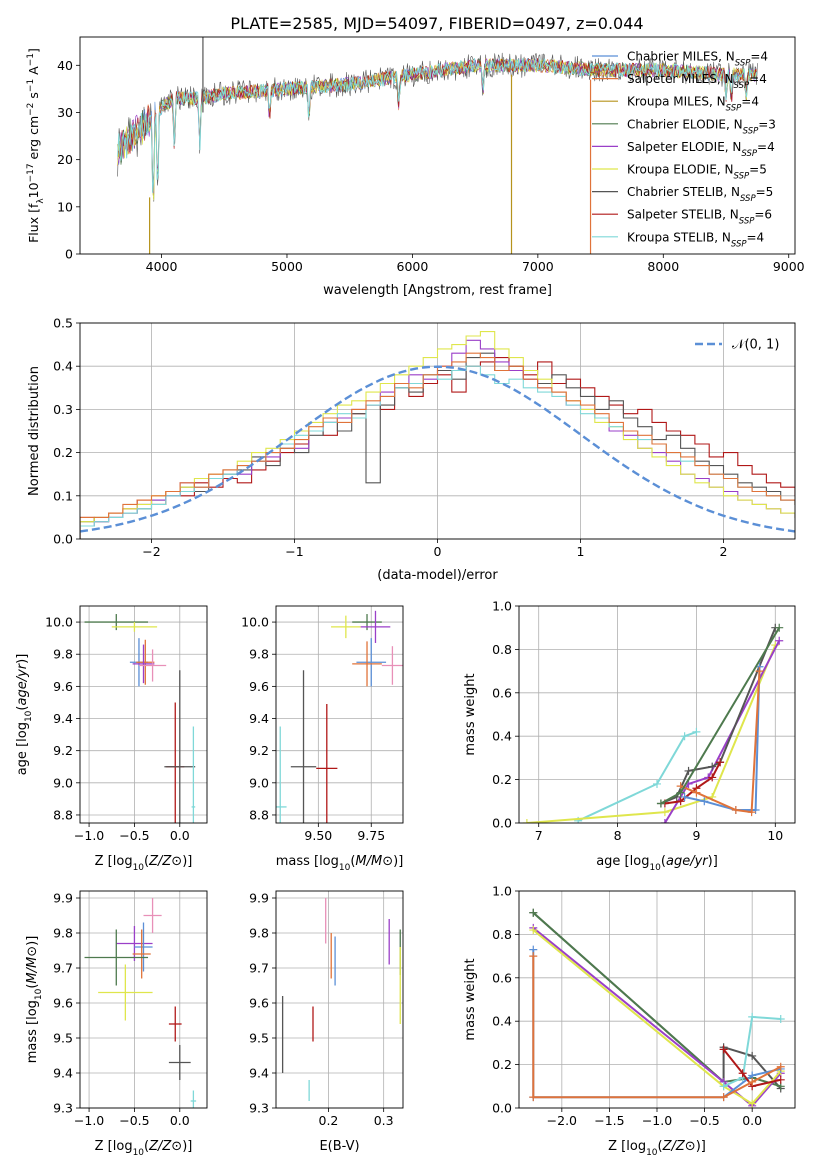  What do you see at coordinates (140, 1003) in the screenshot?
I see `mass_vs_Z-points` at bounding box center [140, 1003].